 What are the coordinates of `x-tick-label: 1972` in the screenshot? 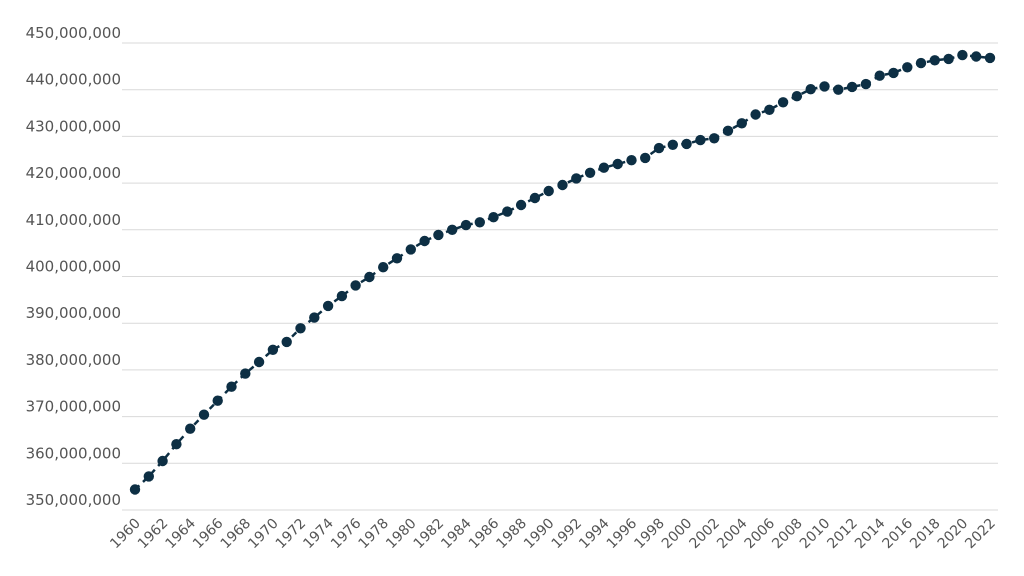 It's located at (291, 534).